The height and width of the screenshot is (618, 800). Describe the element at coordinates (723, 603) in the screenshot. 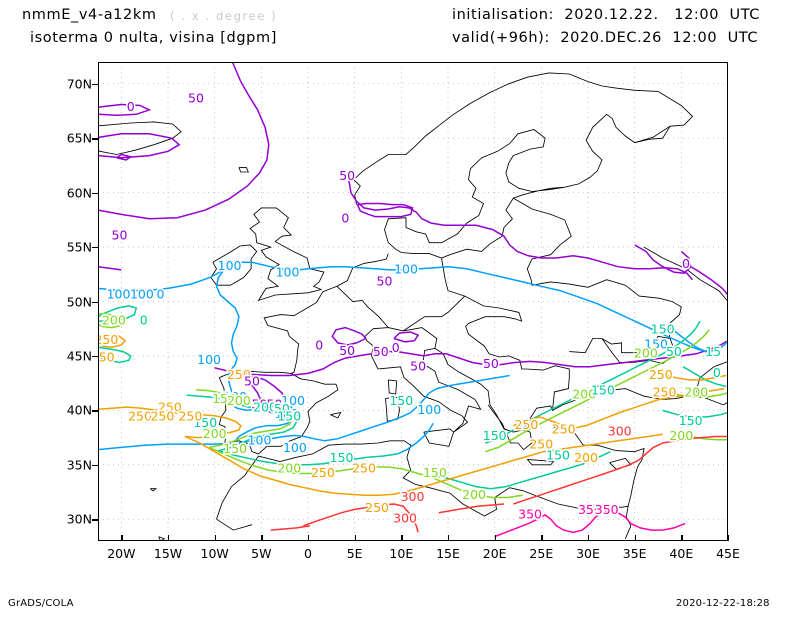

I see `generated-stamp: 2020-12-22-18:28` at that location.